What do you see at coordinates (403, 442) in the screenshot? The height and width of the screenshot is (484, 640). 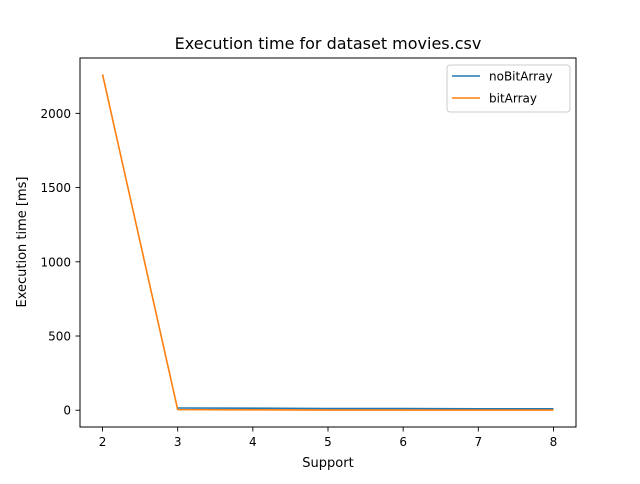 I see `x-tick-label: 6` at bounding box center [403, 442].